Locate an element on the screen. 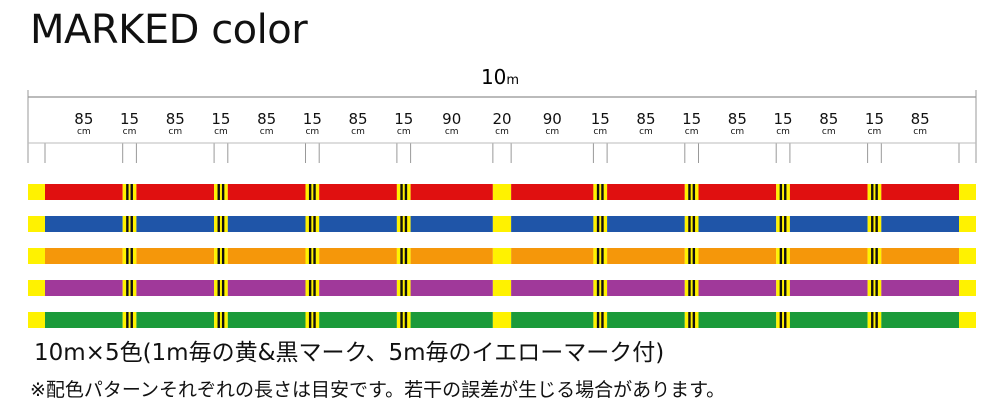 Image resolution: width=1000 pixels, height=417 pixels. total-length-unit: m is located at coordinates (512, 80).